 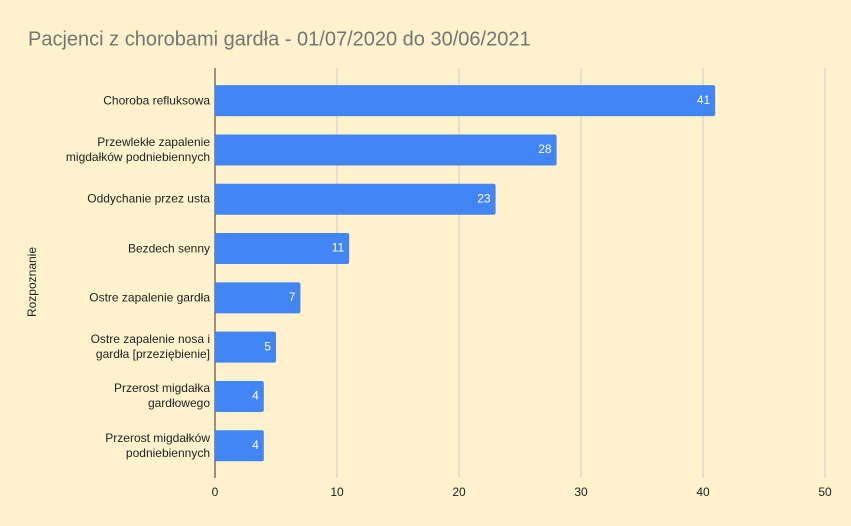 I want to click on y-axis-label: Rozpoznanie, so click(x=32, y=282).